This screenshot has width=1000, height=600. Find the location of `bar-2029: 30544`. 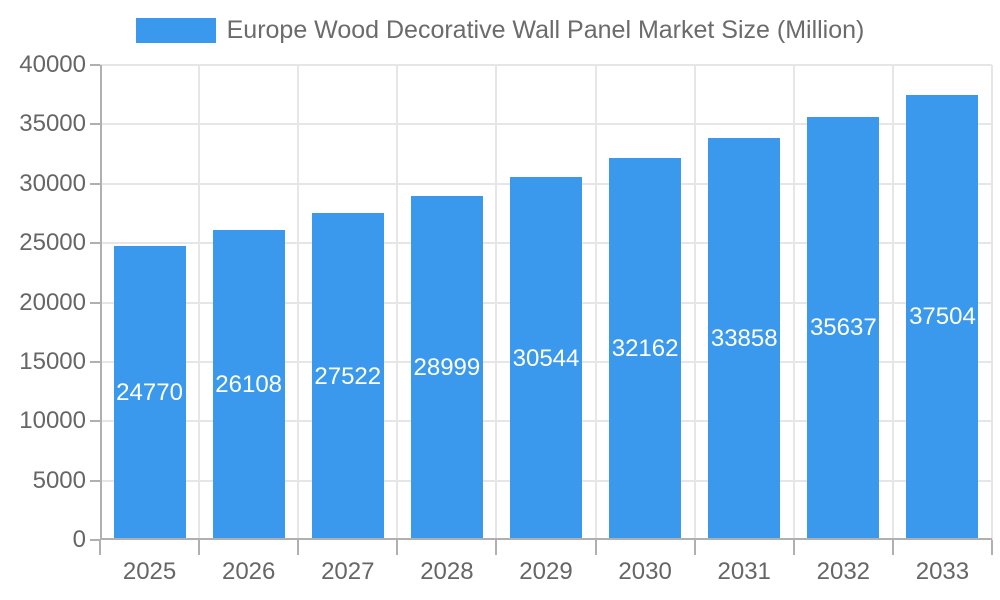

bar-2029: 30544 is located at coordinates (546, 358).